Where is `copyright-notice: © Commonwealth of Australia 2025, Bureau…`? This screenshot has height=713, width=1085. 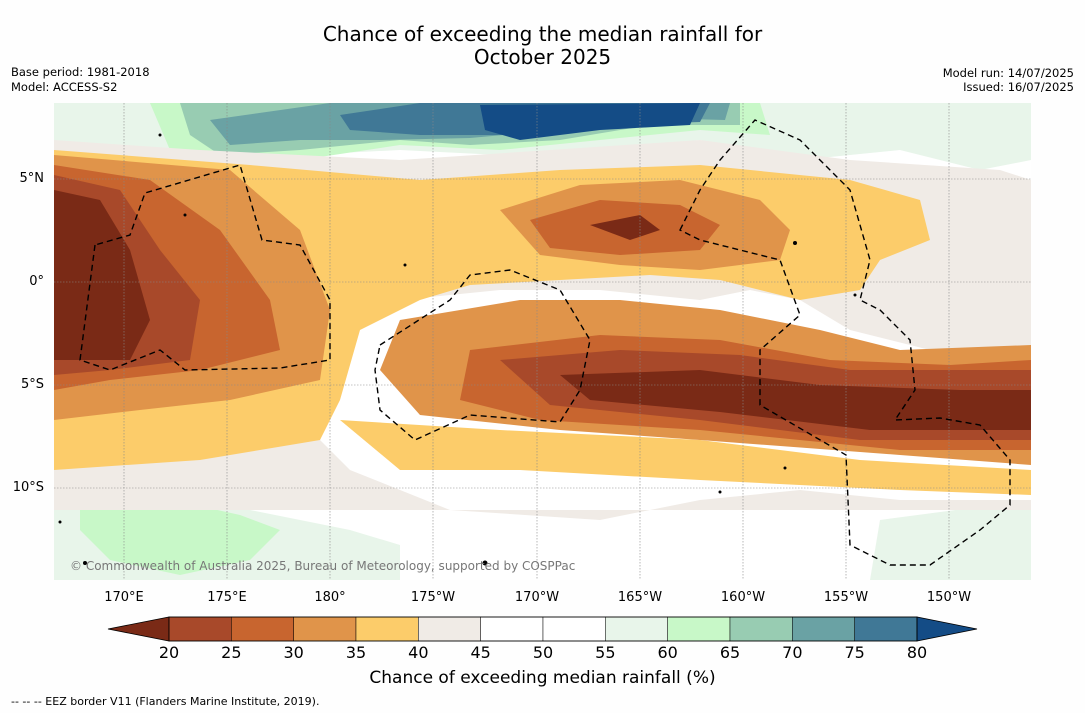 copyright-notice: © Commonwealth of Australia 2025, Bureau… is located at coordinates (323, 566).